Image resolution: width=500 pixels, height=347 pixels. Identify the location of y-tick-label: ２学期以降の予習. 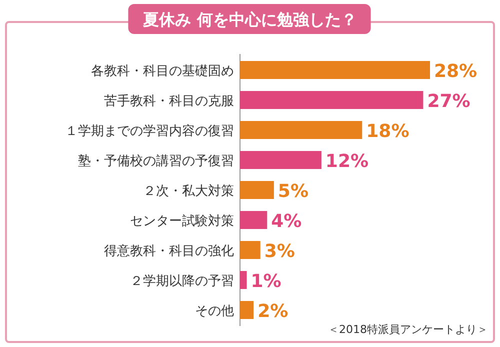
(182, 281).